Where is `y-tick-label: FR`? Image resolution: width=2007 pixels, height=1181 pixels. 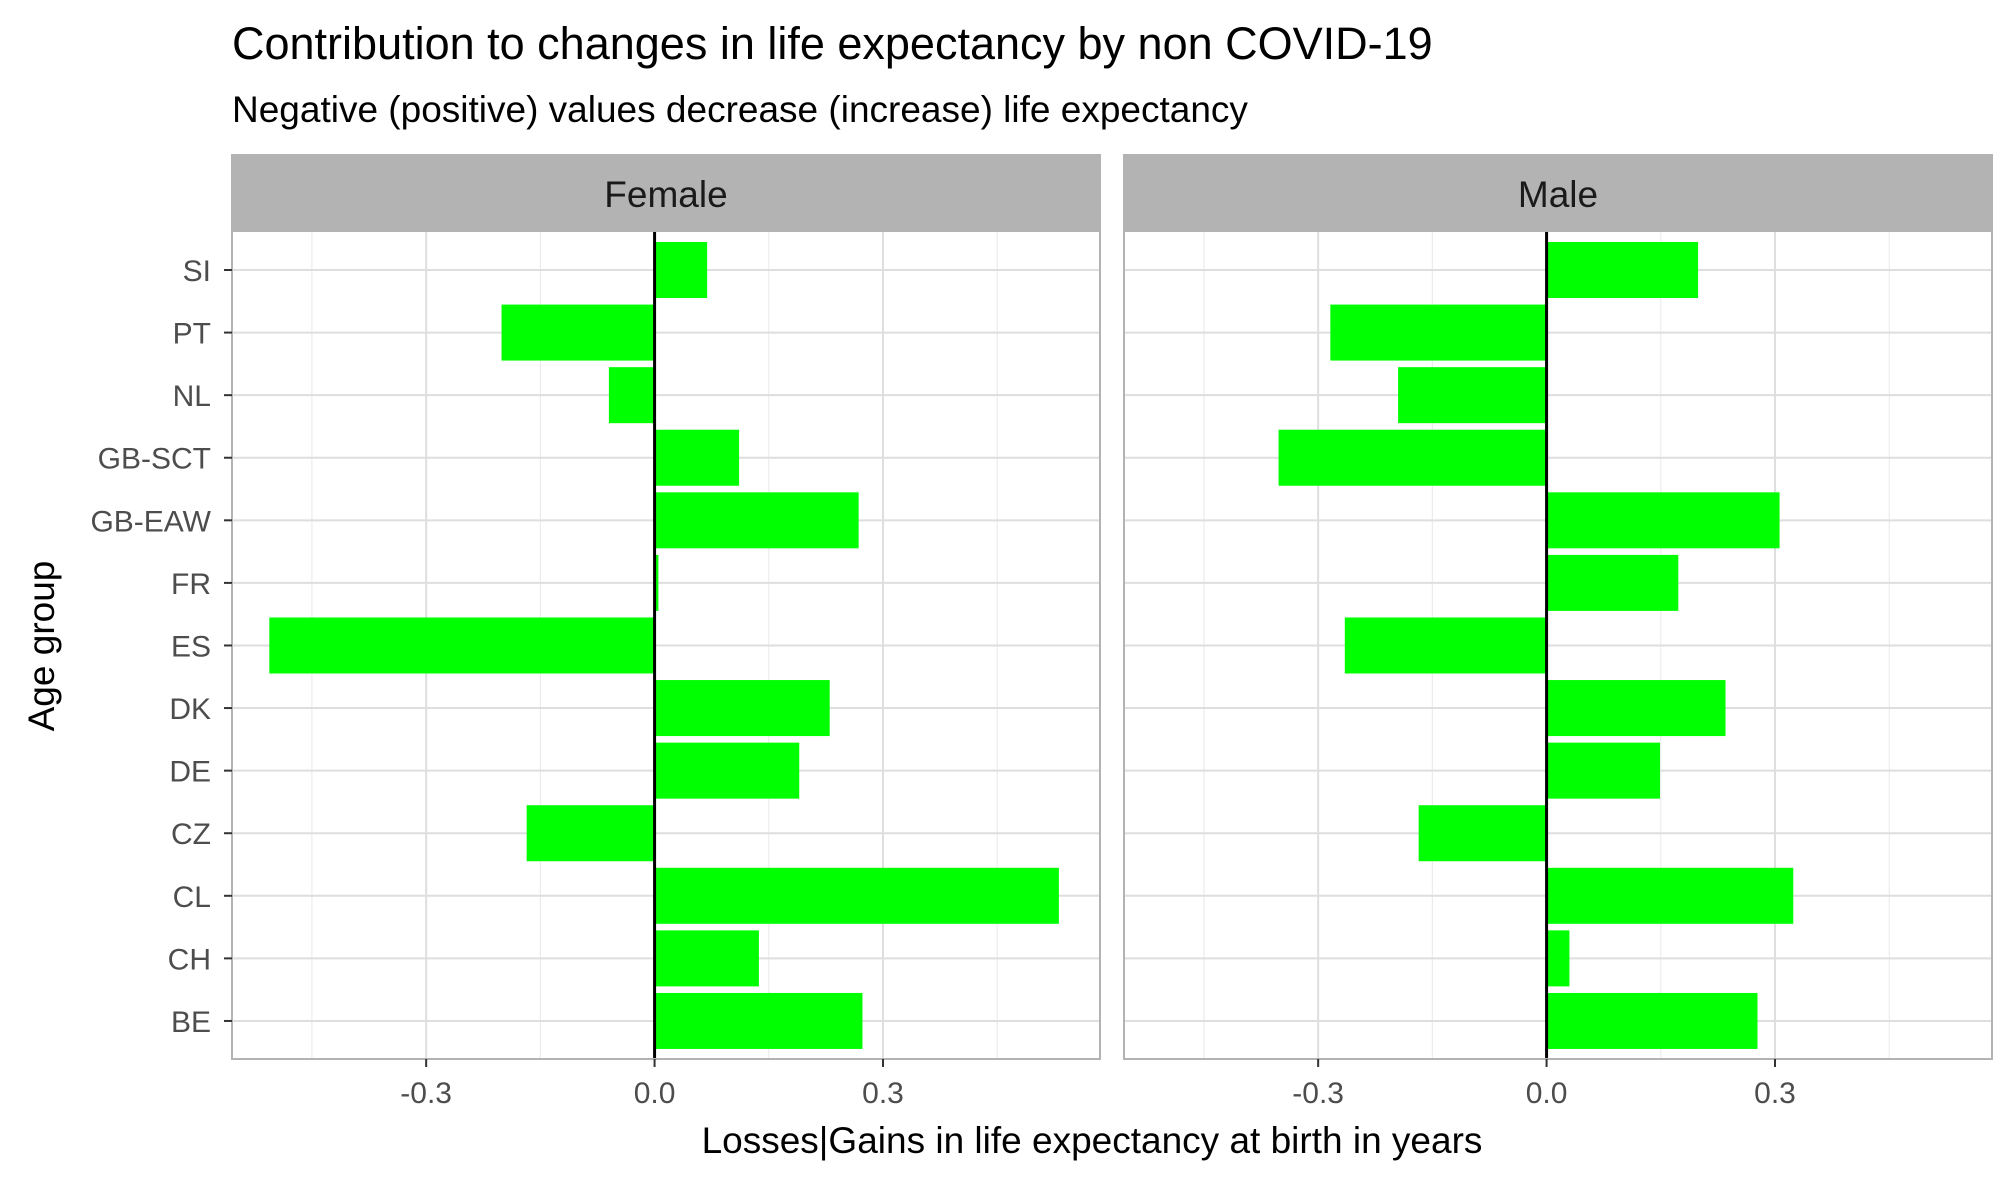
y-tick-label: FR is located at coordinates (191, 584).